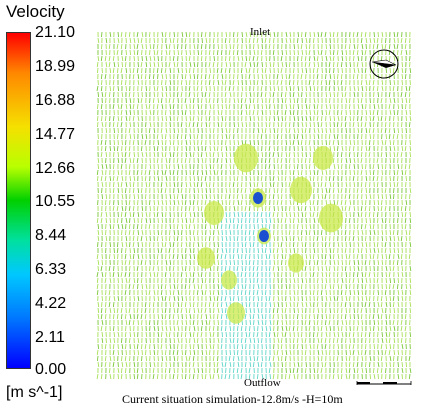 The height and width of the screenshot is (409, 421). I want to click on legend-tick: 4.22, so click(51, 303).